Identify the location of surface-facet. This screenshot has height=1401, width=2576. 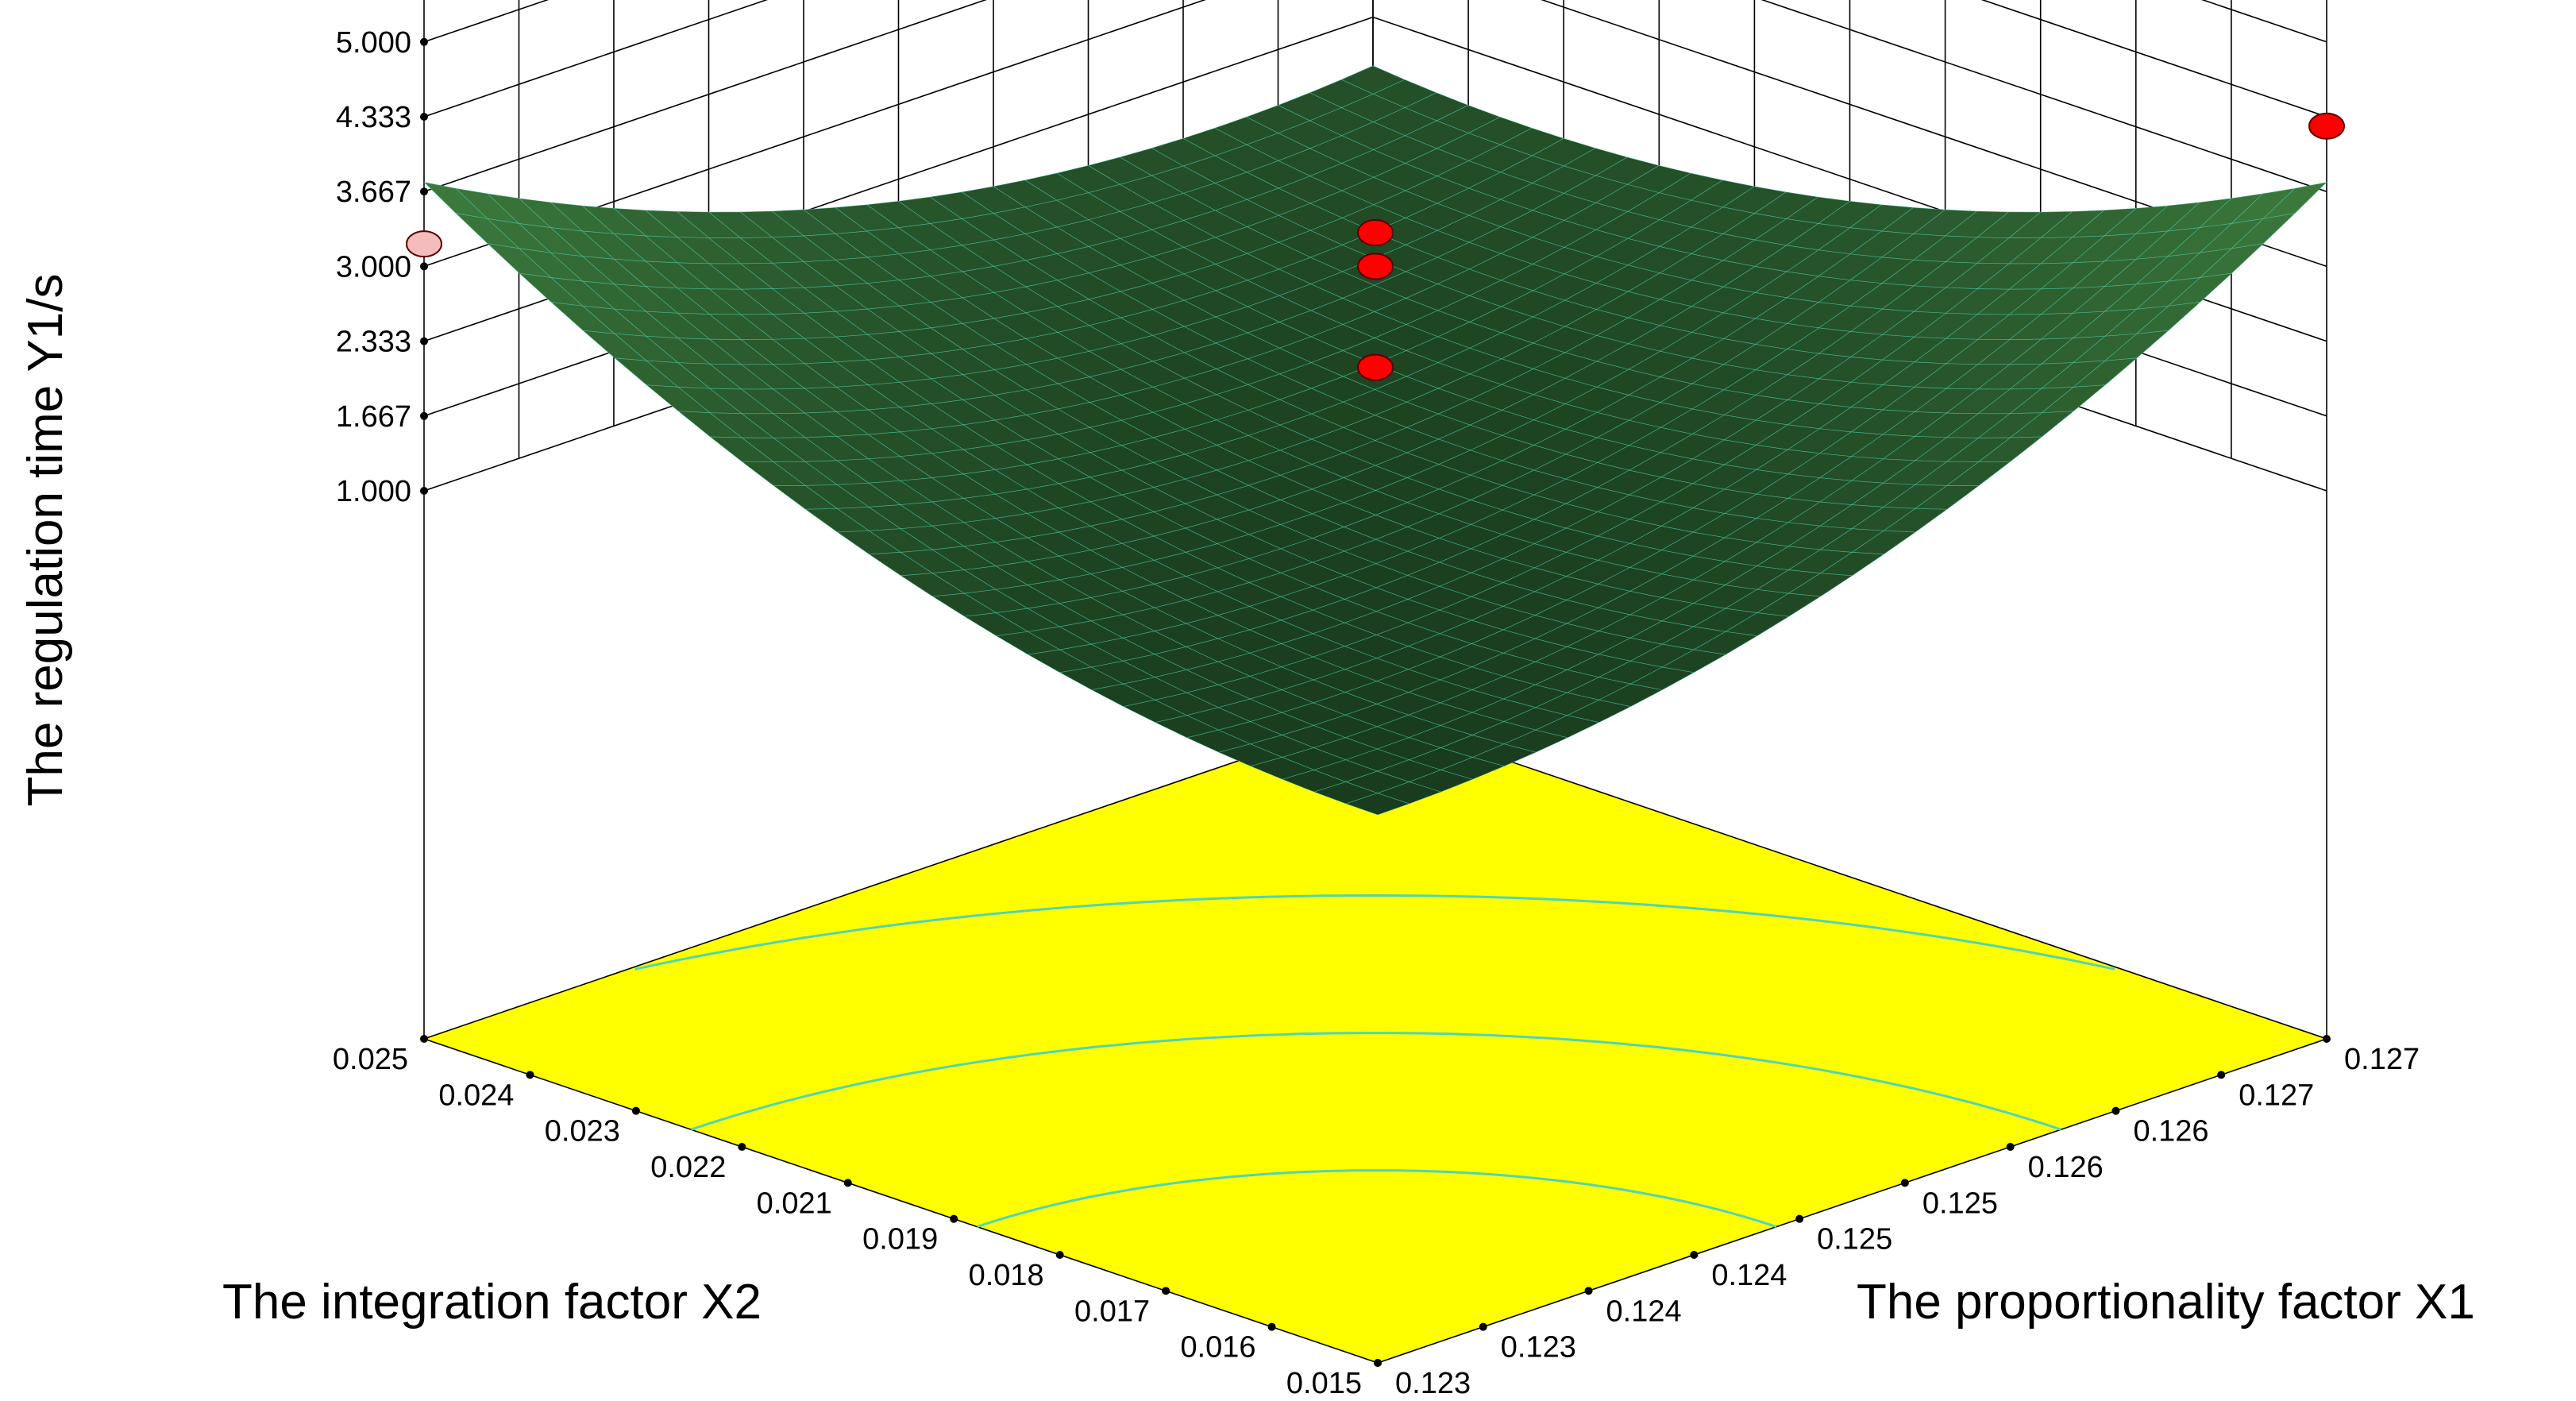
(1377, 804).